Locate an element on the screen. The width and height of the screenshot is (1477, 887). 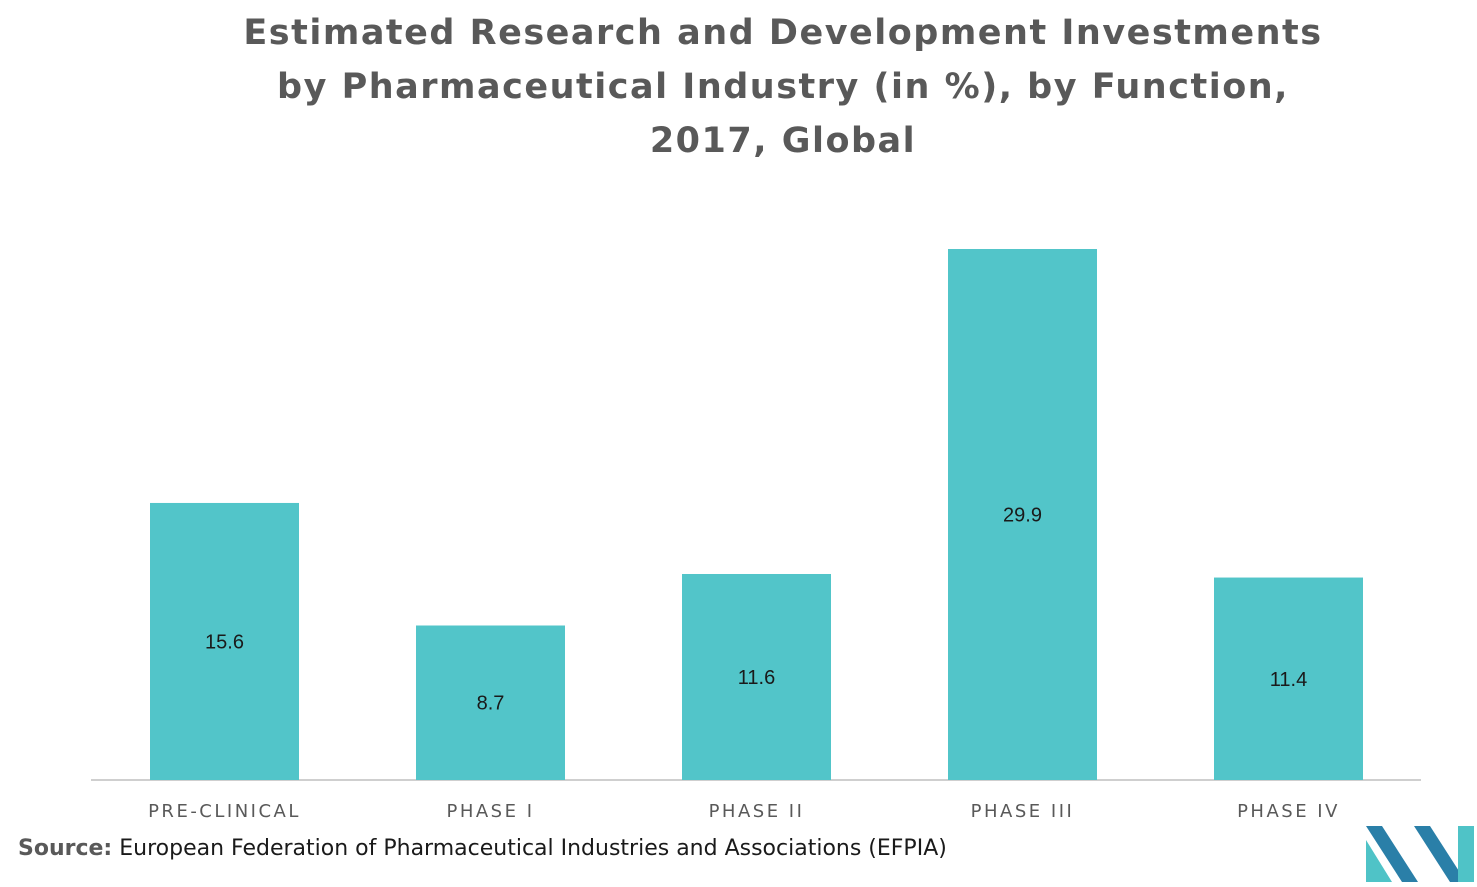
data-label-phase-ii: 11.6 is located at coordinates (756, 678).